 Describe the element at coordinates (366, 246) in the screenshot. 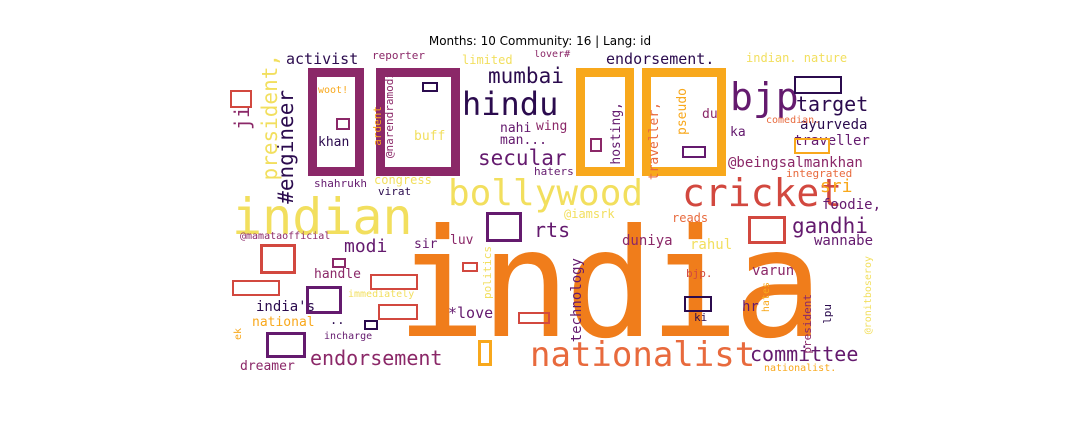

I see `word-modi: modi` at that location.